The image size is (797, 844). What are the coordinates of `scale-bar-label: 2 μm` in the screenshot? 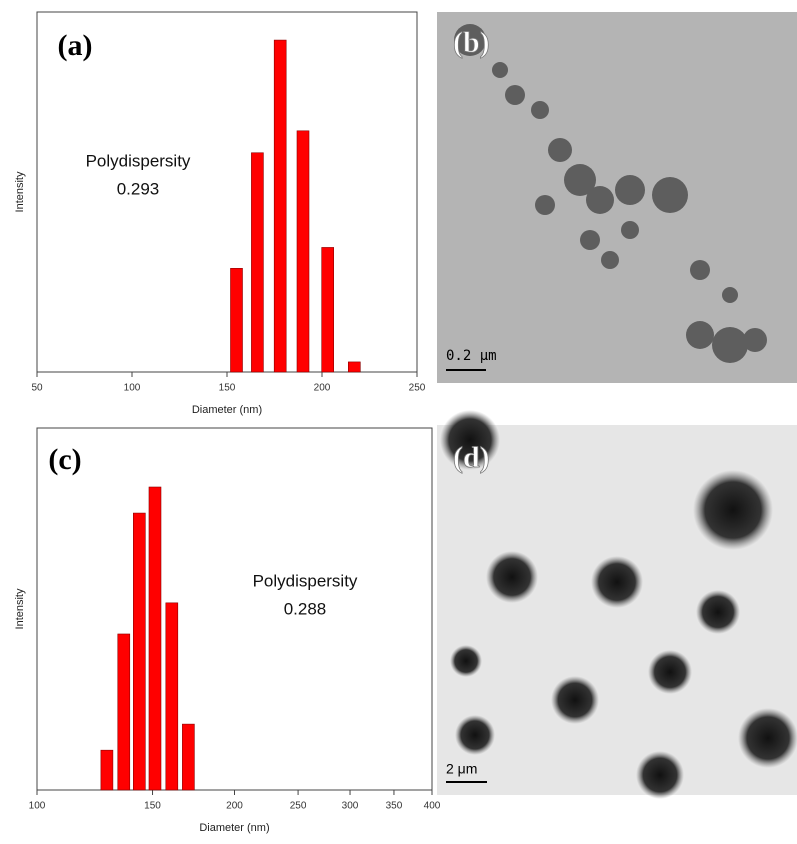 It's located at (461, 769).